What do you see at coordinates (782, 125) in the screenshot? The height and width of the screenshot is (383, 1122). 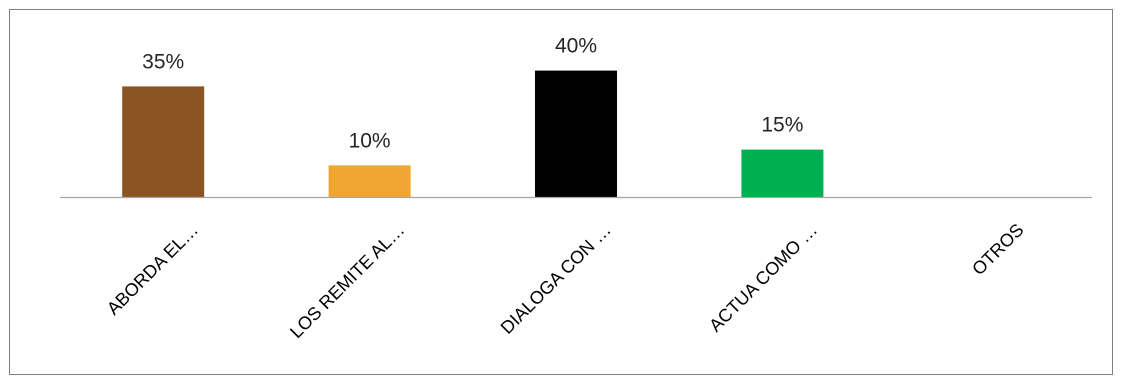 I see `data-label-4: 15%` at bounding box center [782, 125].